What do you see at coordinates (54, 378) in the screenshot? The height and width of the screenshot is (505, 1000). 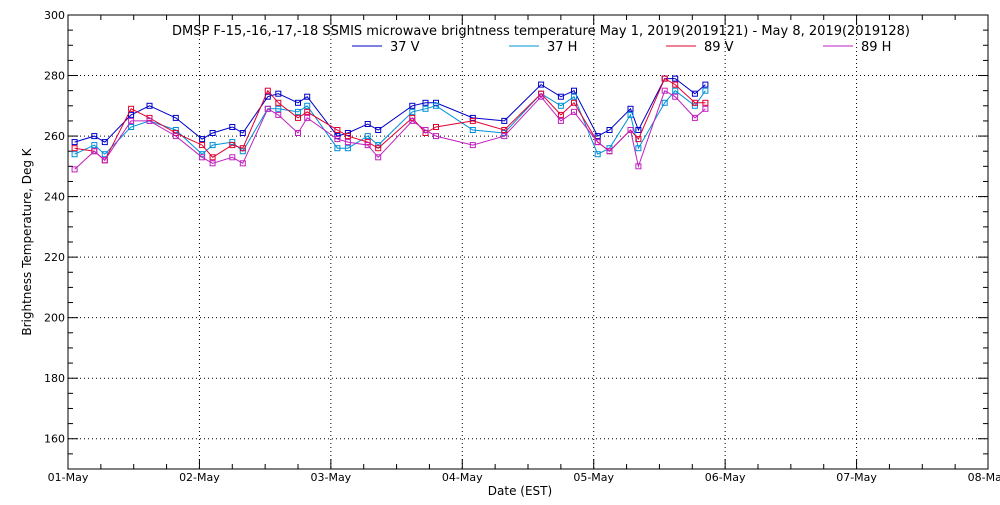 I see `y-tick-label: 180` at bounding box center [54, 378].